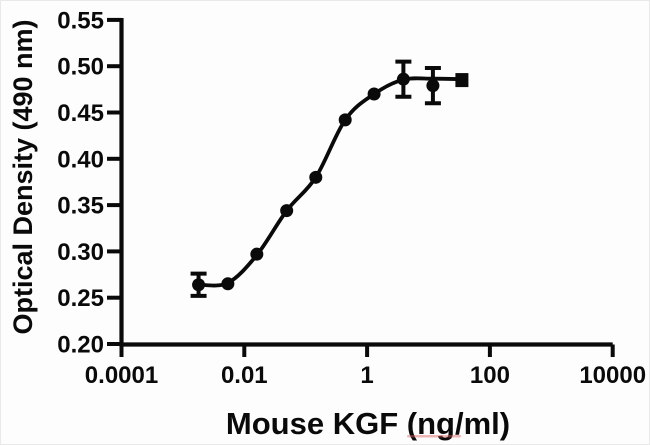 The height and width of the screenshot is (445, 650). Describe the element at coordinates (80, 159) in the screenshot. I see `y-tick-label: 0.40` at that location.